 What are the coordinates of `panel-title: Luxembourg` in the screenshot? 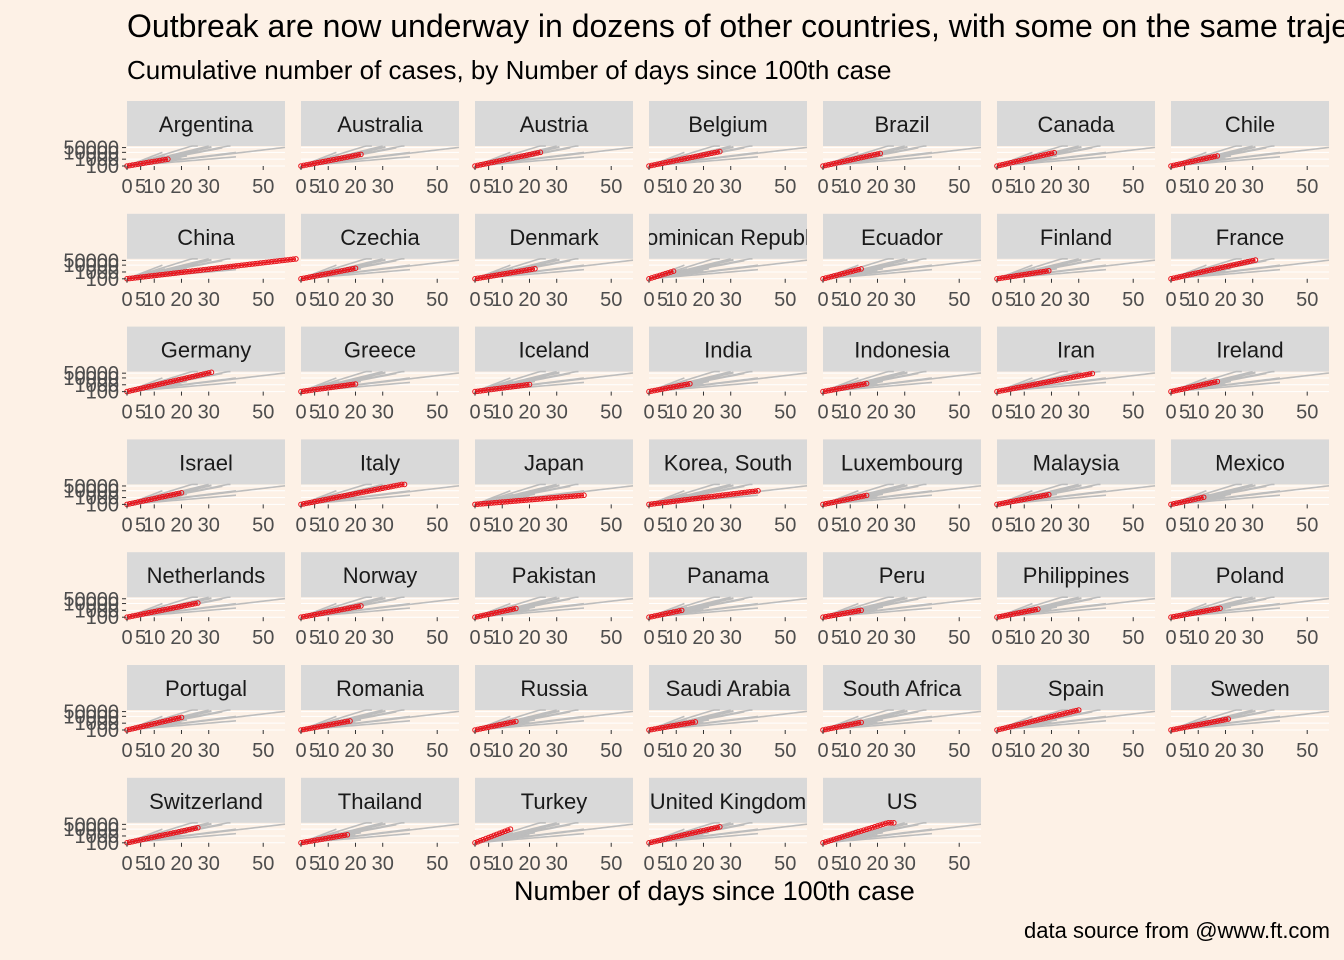 It's located at (902, 462).